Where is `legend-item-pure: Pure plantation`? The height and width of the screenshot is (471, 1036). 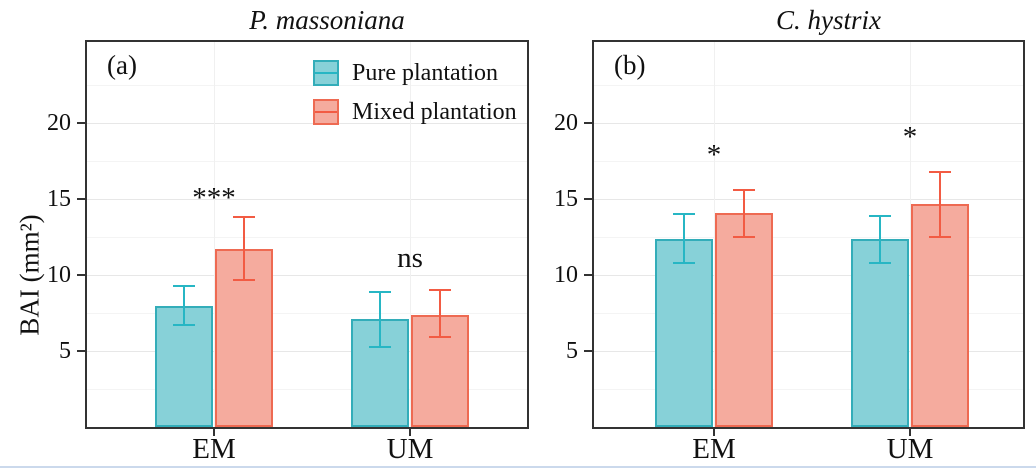
legend-item-pure: Pure plantation is located at coordinates (415, 73).